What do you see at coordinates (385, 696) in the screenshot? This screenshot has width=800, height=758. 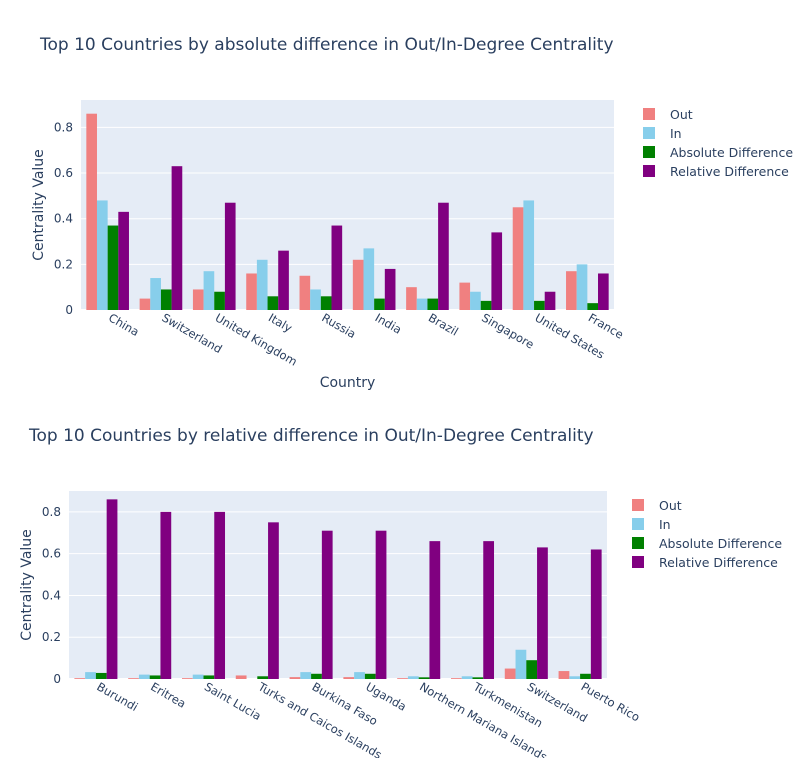 I see `x-tick-label: Uganda` at bounding box center [385, 696].